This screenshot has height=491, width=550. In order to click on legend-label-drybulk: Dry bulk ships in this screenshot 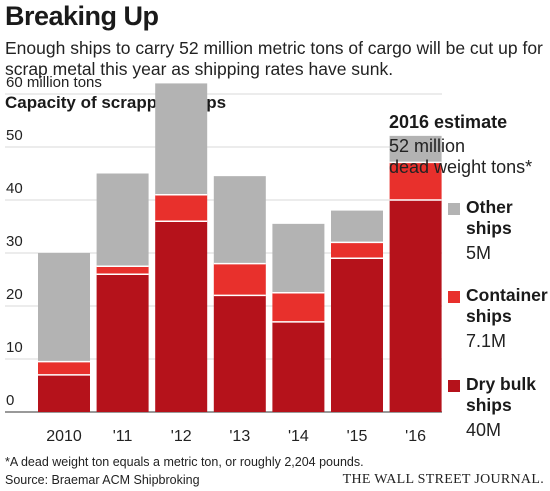, I will do `click(501, 395)`.